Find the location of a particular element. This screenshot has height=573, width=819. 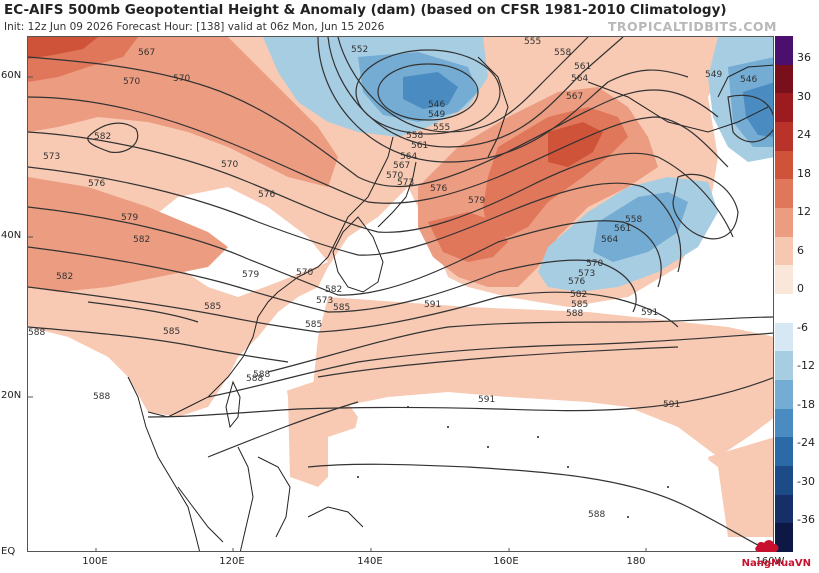

lat-label: 20N is located at coordinates (11, 395).